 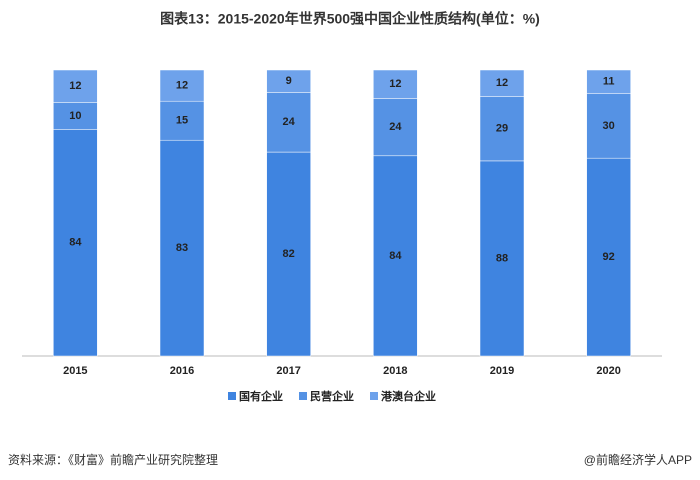 I want to click on data-label: 29, so click(x=502, y=129).